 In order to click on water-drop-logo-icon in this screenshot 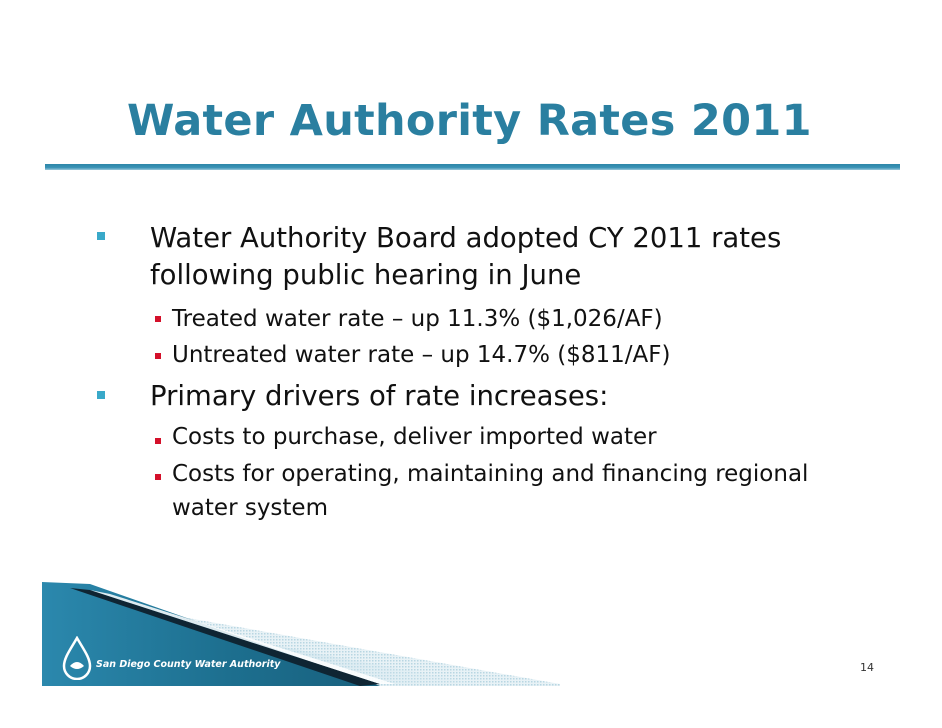, I will do `click(77, 658)`.